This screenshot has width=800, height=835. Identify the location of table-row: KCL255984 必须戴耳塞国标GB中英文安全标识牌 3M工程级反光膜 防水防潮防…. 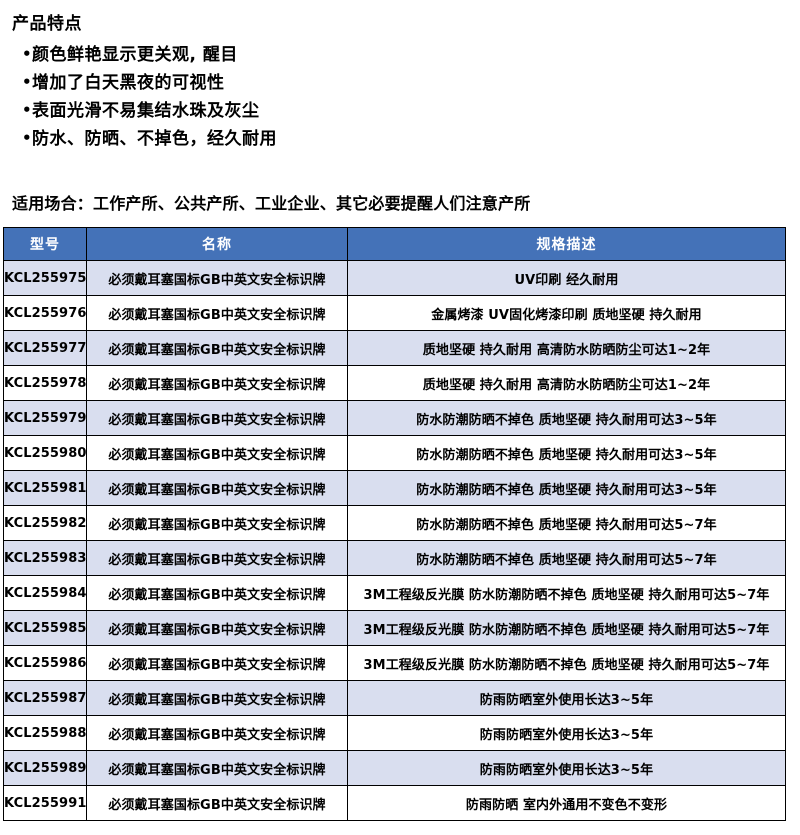
(394, 593).